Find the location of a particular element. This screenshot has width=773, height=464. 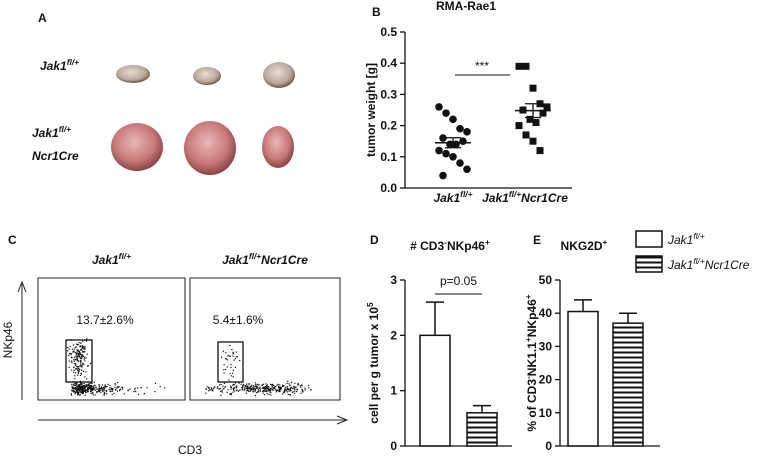

chart-title: RMA-Rae1 is located at coordinates (466, 6).